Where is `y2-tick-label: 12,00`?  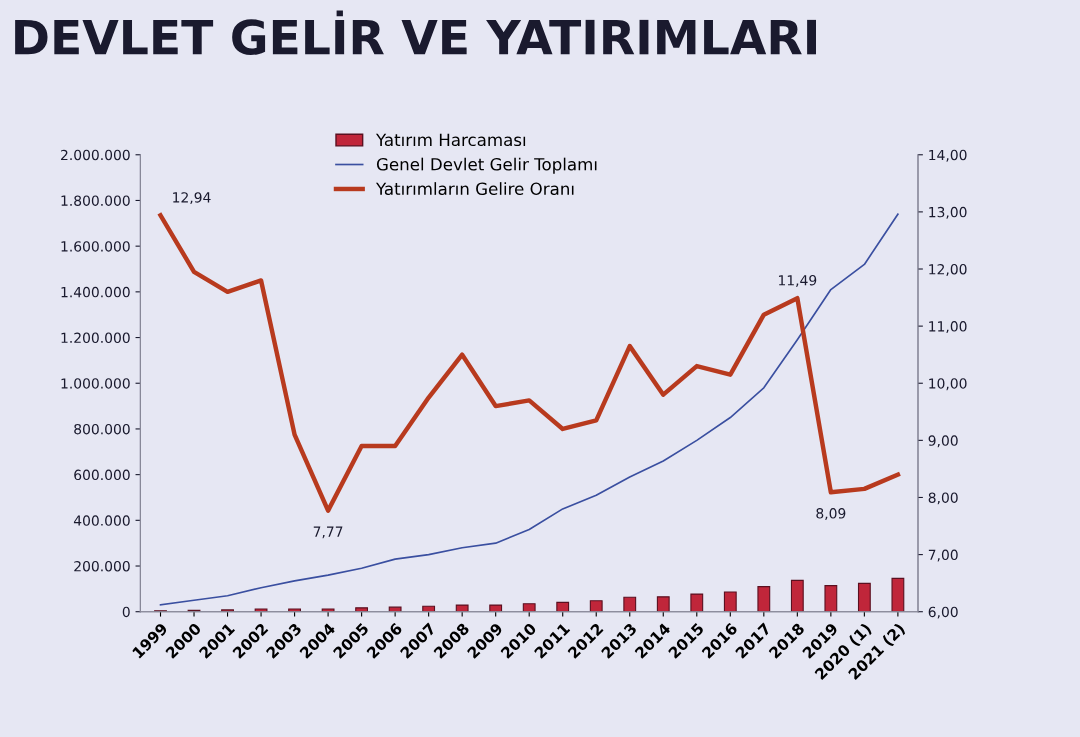 y2-tick-label: 12,00 is located at coordinates (948, 269).